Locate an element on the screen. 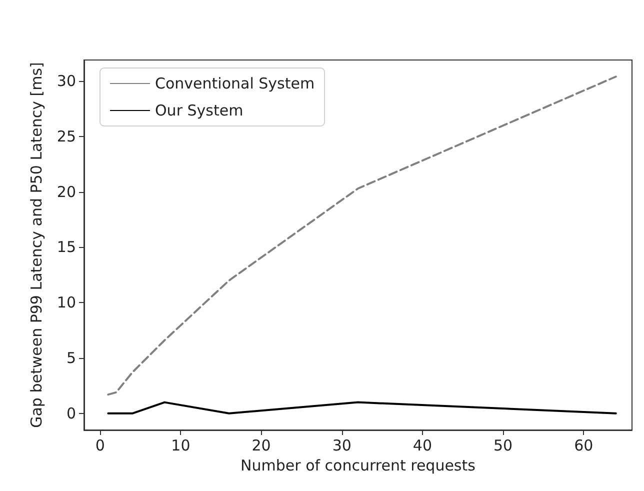  x-tick-label: 10 is located at coordinates (180, 445).